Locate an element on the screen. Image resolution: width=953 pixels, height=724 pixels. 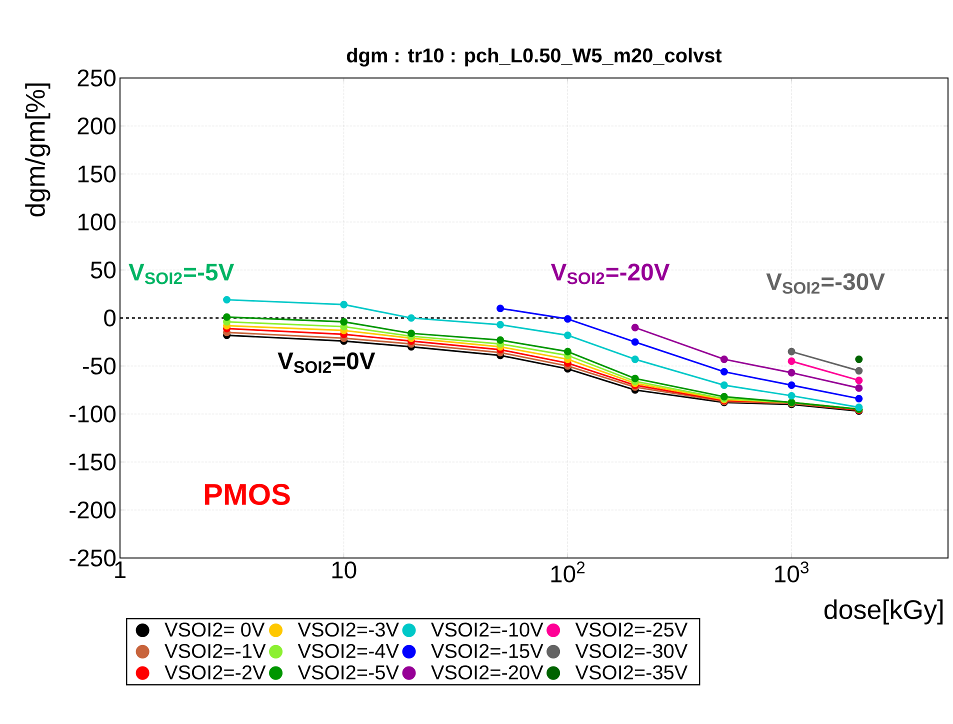
annotation: V$_{SOI2}$=0V is located at coordinates (327, 362).